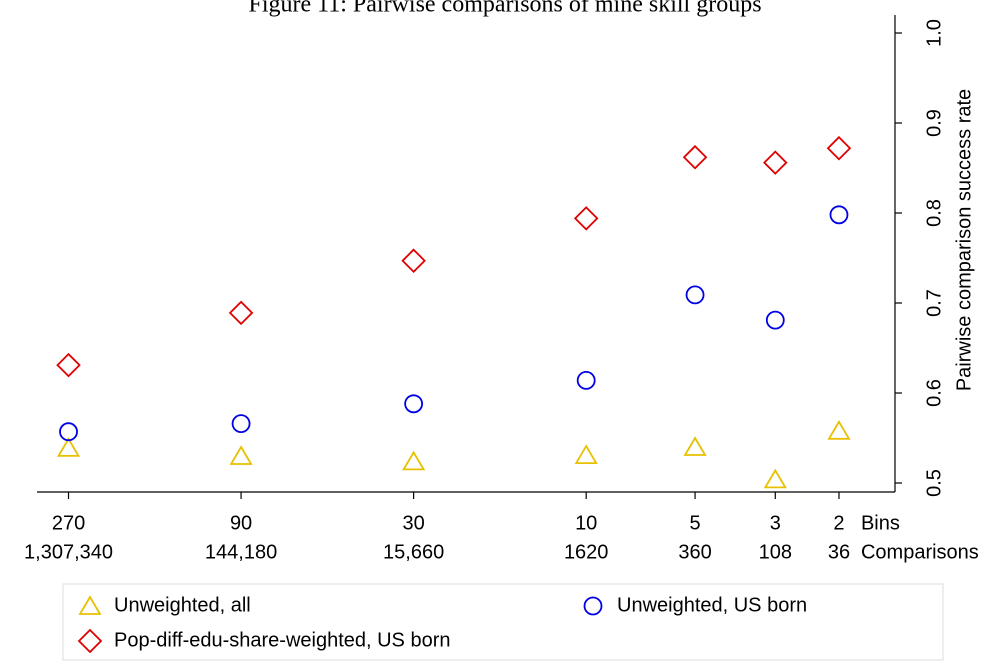  What do you see at coordinates (880, 523) in the screenshot?
I see `x-axis-label: Bins` at bounding box center [880, 523].